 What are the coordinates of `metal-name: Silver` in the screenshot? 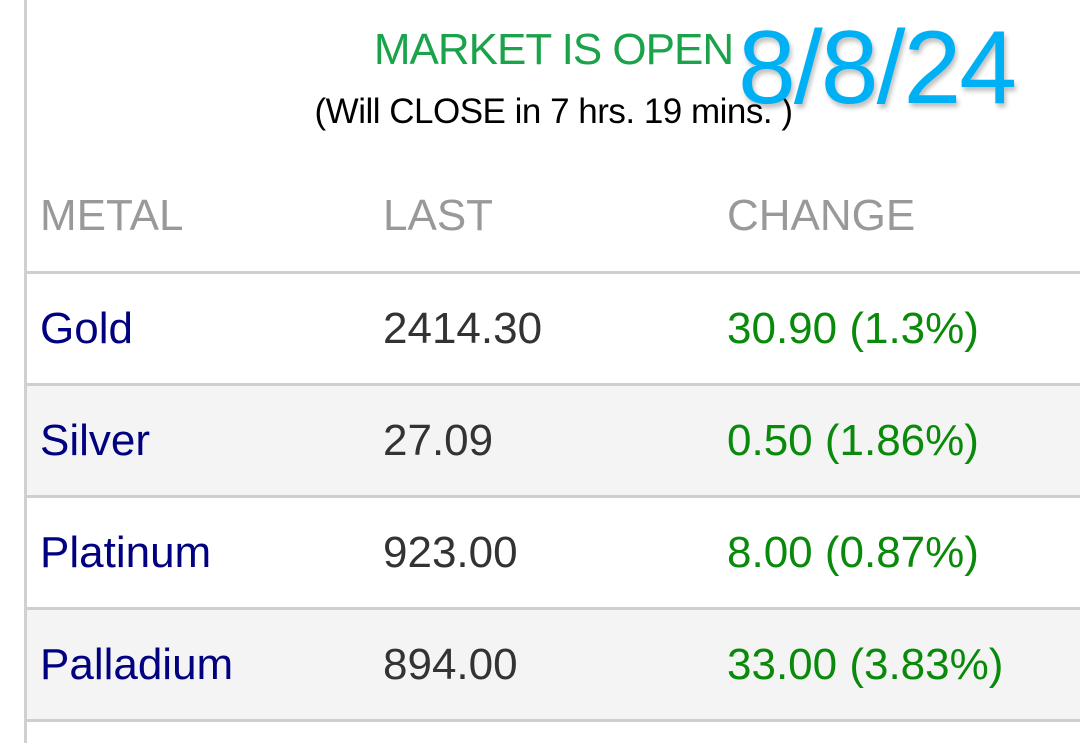 It's located at (198, 441).